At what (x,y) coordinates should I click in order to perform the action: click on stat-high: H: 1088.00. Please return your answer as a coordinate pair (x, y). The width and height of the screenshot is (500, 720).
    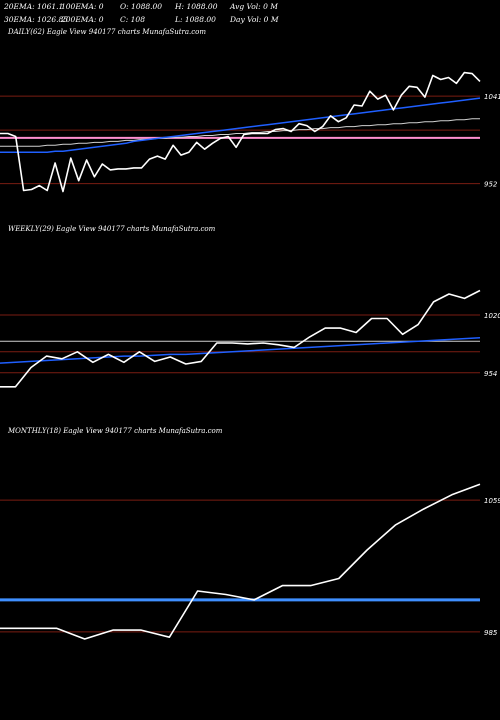
    Looking at the image, I should click on (196, 6).